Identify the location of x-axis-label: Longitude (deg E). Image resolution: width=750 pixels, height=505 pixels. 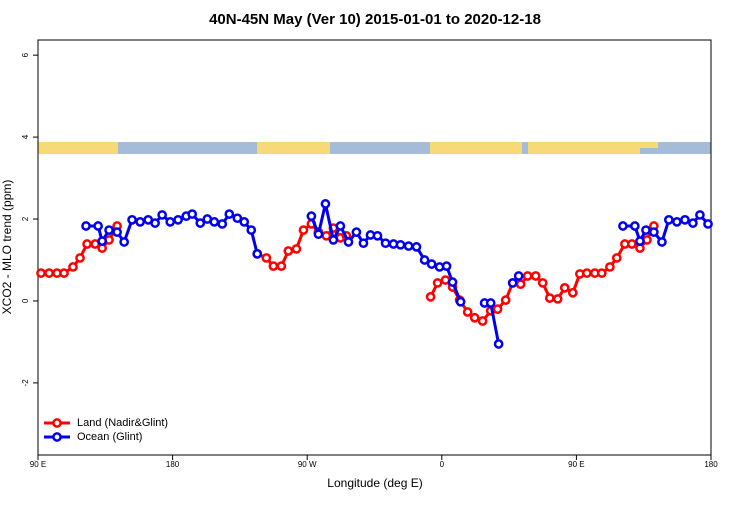
(374, 483).